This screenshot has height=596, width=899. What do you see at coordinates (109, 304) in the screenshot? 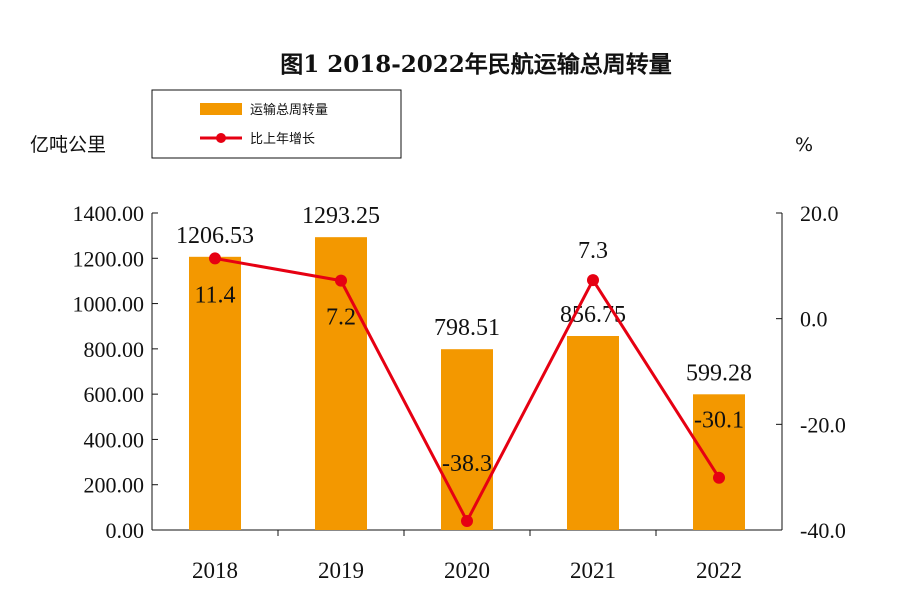
I see `y-left-tick-label: 1000.00` at bounding box center [109, 304].